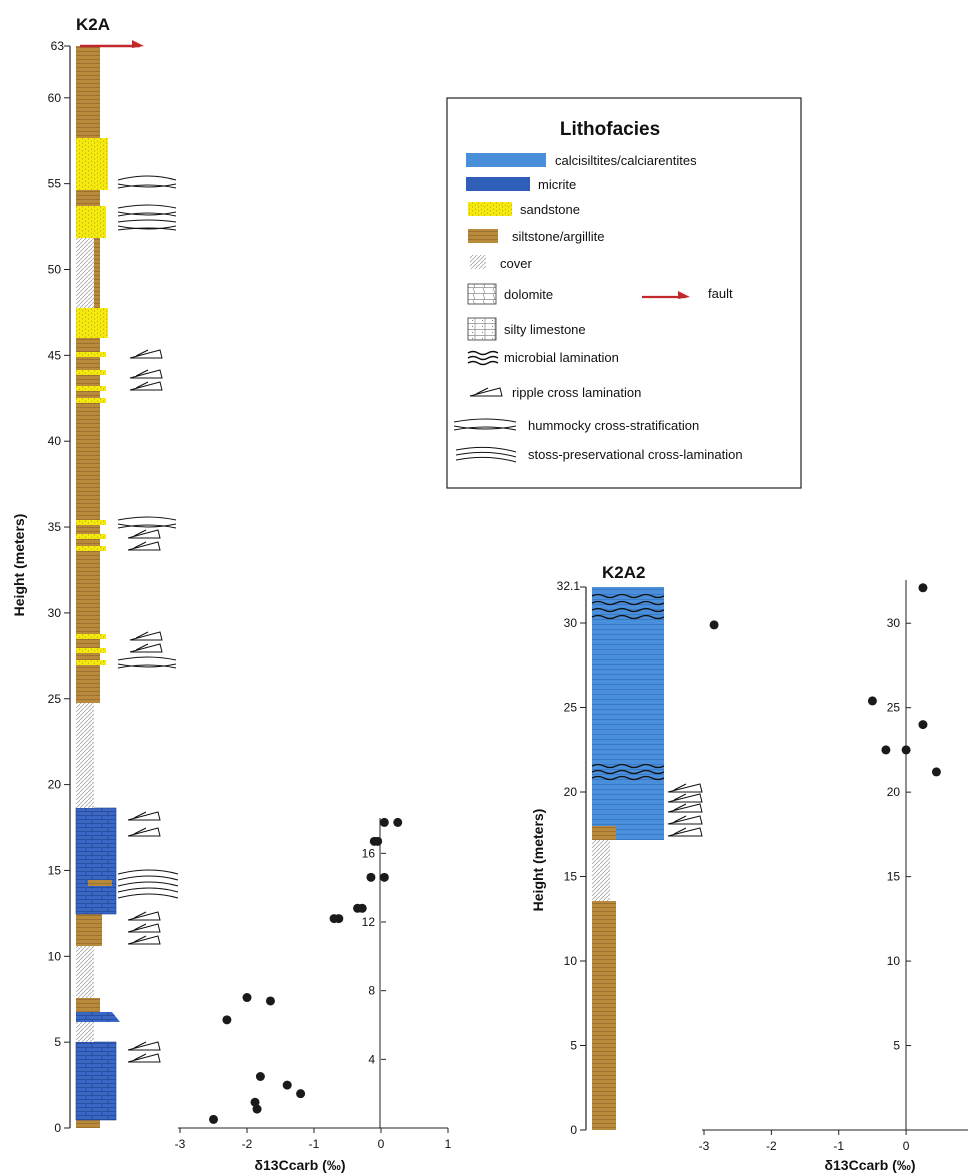 Image resolution: width=968 pixels, height=1176 pixels. I want to click on legend-label: stoss-preservational cross-lamination, so click(635, 454).